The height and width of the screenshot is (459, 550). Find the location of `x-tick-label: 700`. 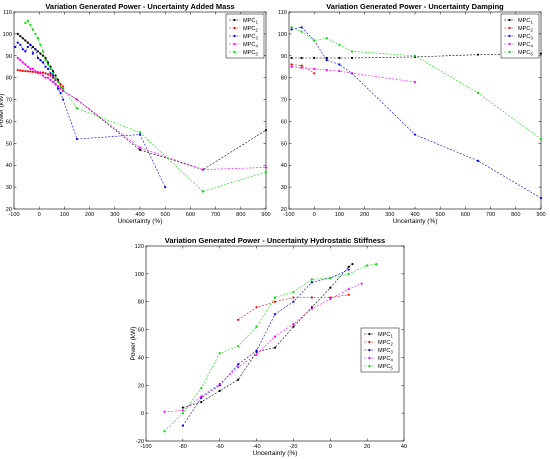

x-tick-label: 700 is located at coordinates (215, 215).